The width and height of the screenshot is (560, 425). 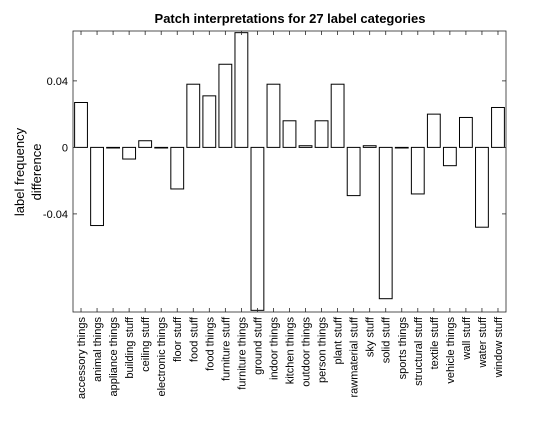 What do you see at coordinates (194, 339) in the screenshot?
I see `x-tick-label-7: food stuff` at bounding box center [194, 339].